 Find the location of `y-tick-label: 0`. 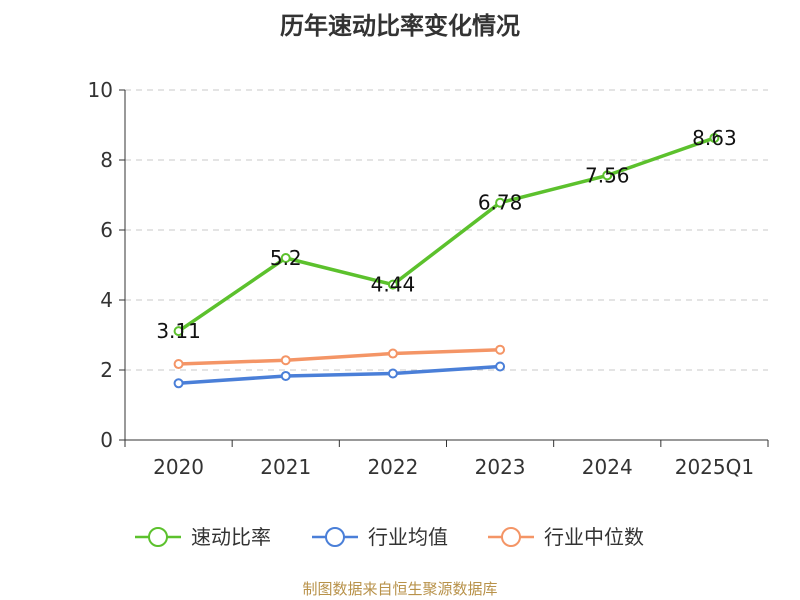

y-tick-label: 0 is located at coordinates (106, 440).